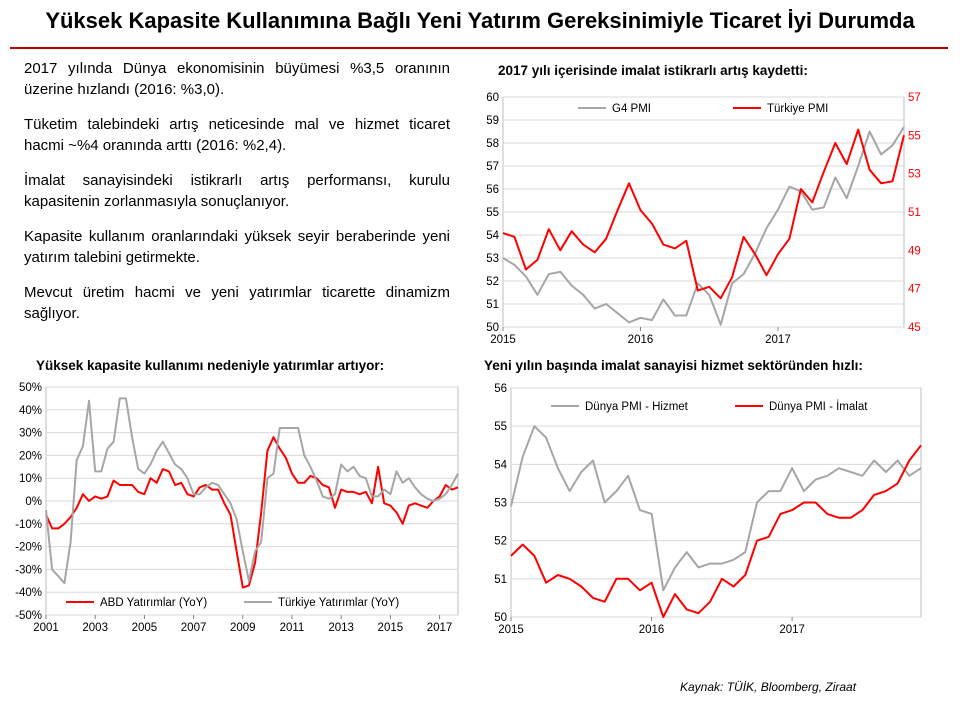 This screenshot has width=960, height=705. What do you see at coordinates (914, 136) in the screenshot?
I see `y-right-tick-label: 55` at bounding box center [914, 136].